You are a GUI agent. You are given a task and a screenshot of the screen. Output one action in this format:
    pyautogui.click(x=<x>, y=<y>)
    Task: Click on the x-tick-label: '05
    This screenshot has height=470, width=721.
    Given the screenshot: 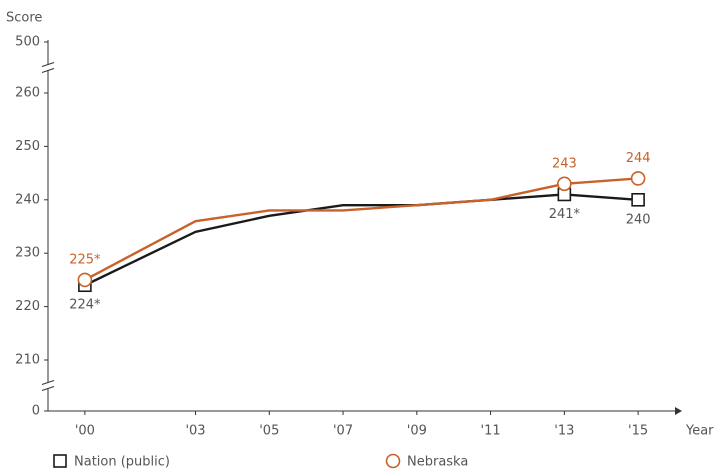 What is the action you would take?
    pyautogui.click(x=269, y=431)
    